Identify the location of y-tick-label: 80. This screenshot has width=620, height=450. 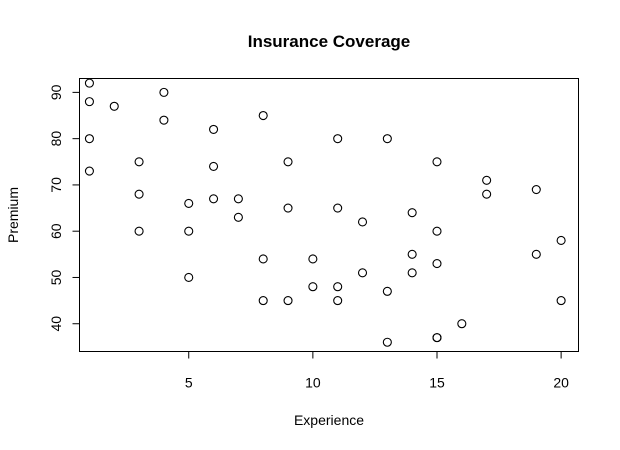
(56, 139).